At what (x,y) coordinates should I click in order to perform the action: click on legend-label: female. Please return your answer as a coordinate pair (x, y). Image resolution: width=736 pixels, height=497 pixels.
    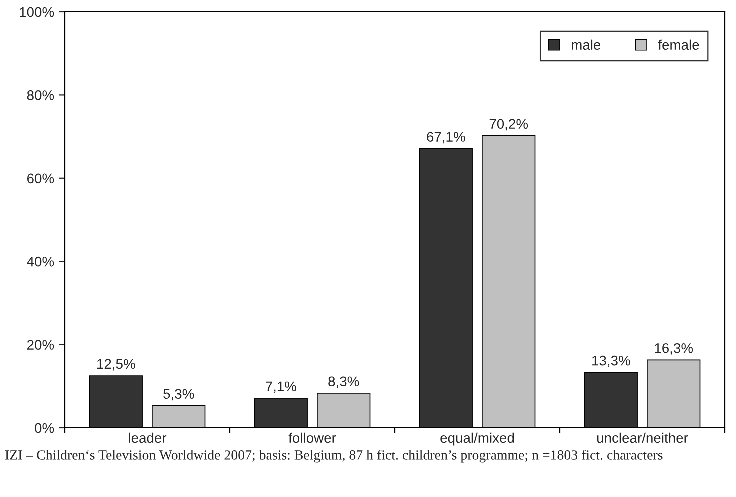
    Looking at the image, I should click on (679, 45).